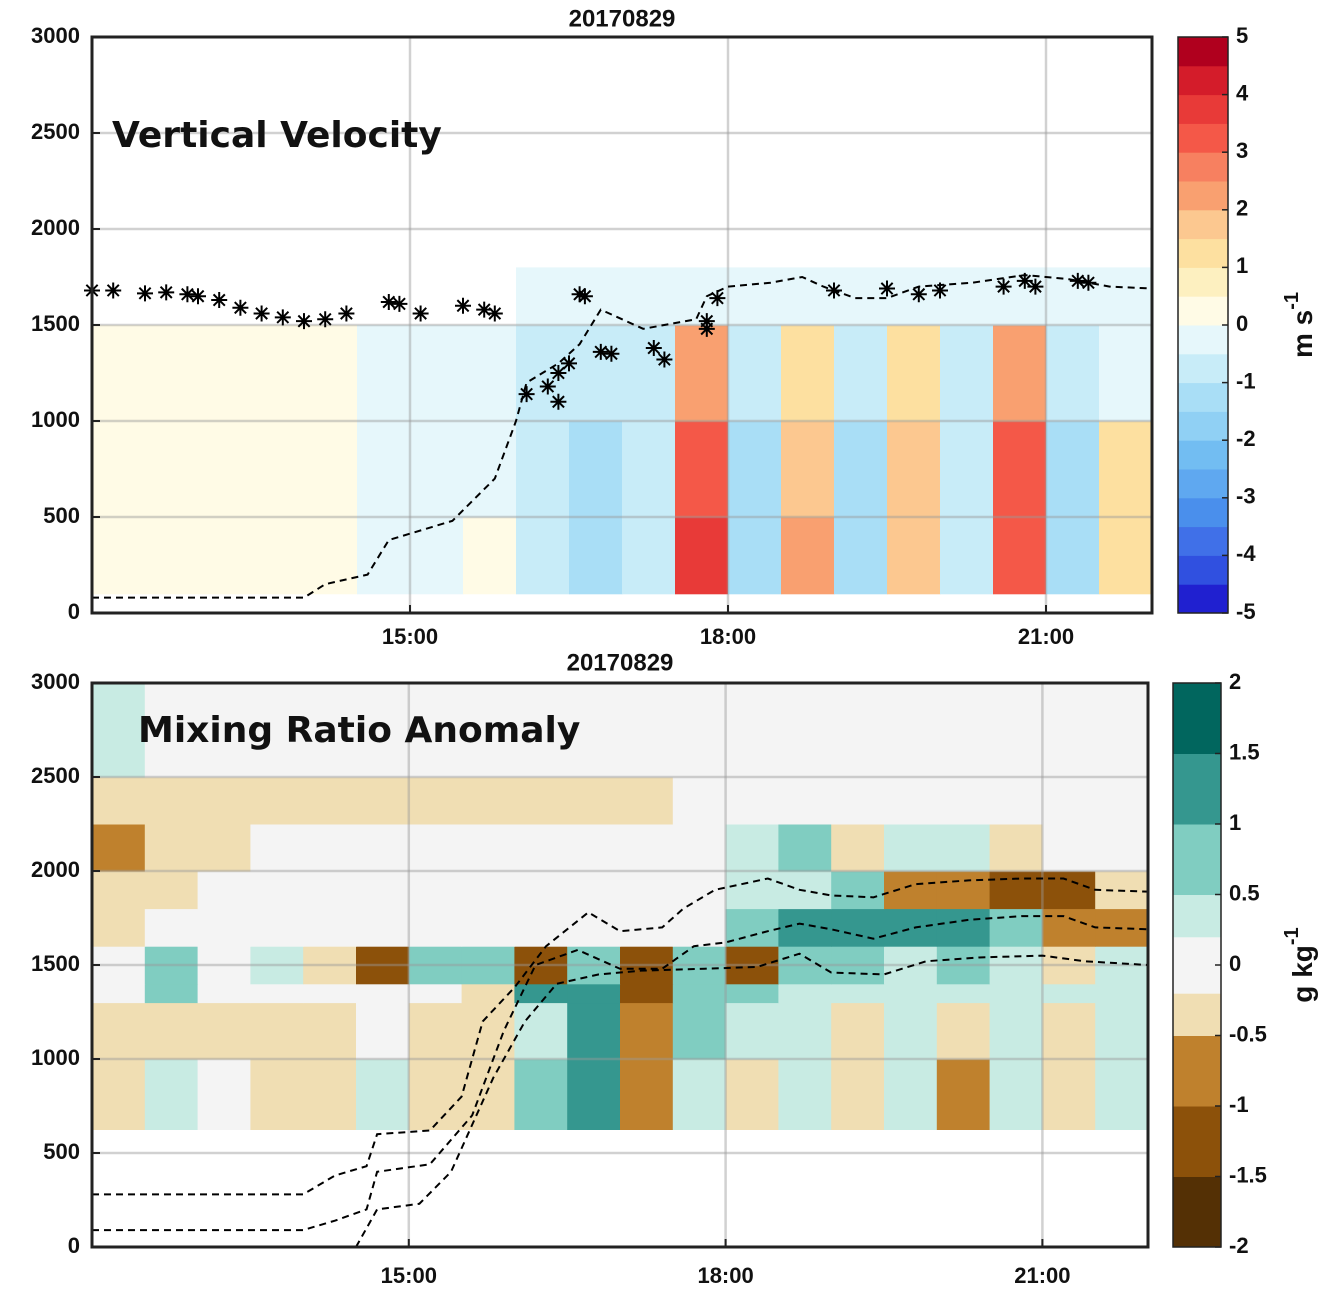 The height and width of the screenshot is (1290, 1335). I want to click on y-tick-label: 500, so click(61, 1151).